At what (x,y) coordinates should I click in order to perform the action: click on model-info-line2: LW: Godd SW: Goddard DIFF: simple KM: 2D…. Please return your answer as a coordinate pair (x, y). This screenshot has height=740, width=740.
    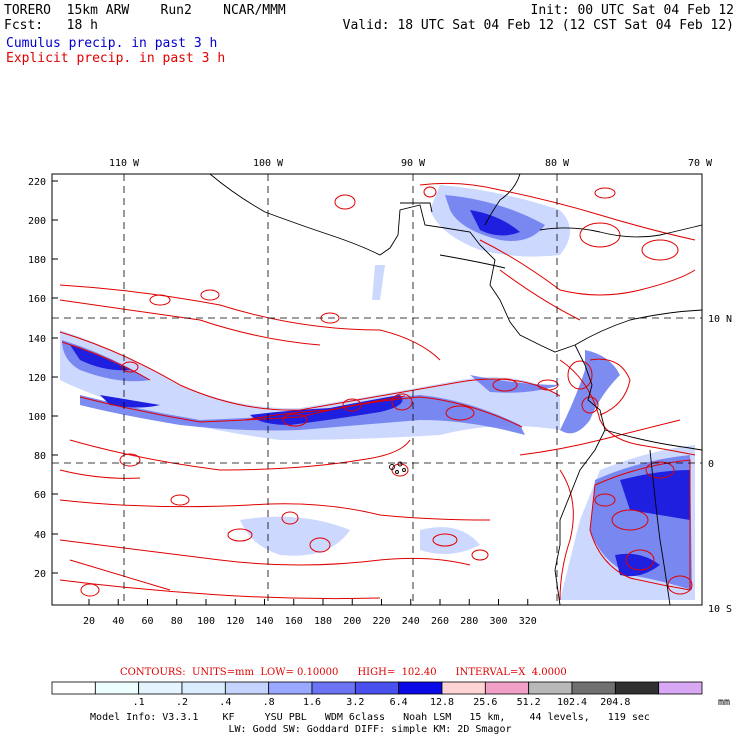
    Looking at the image, I should click on (370, 729).